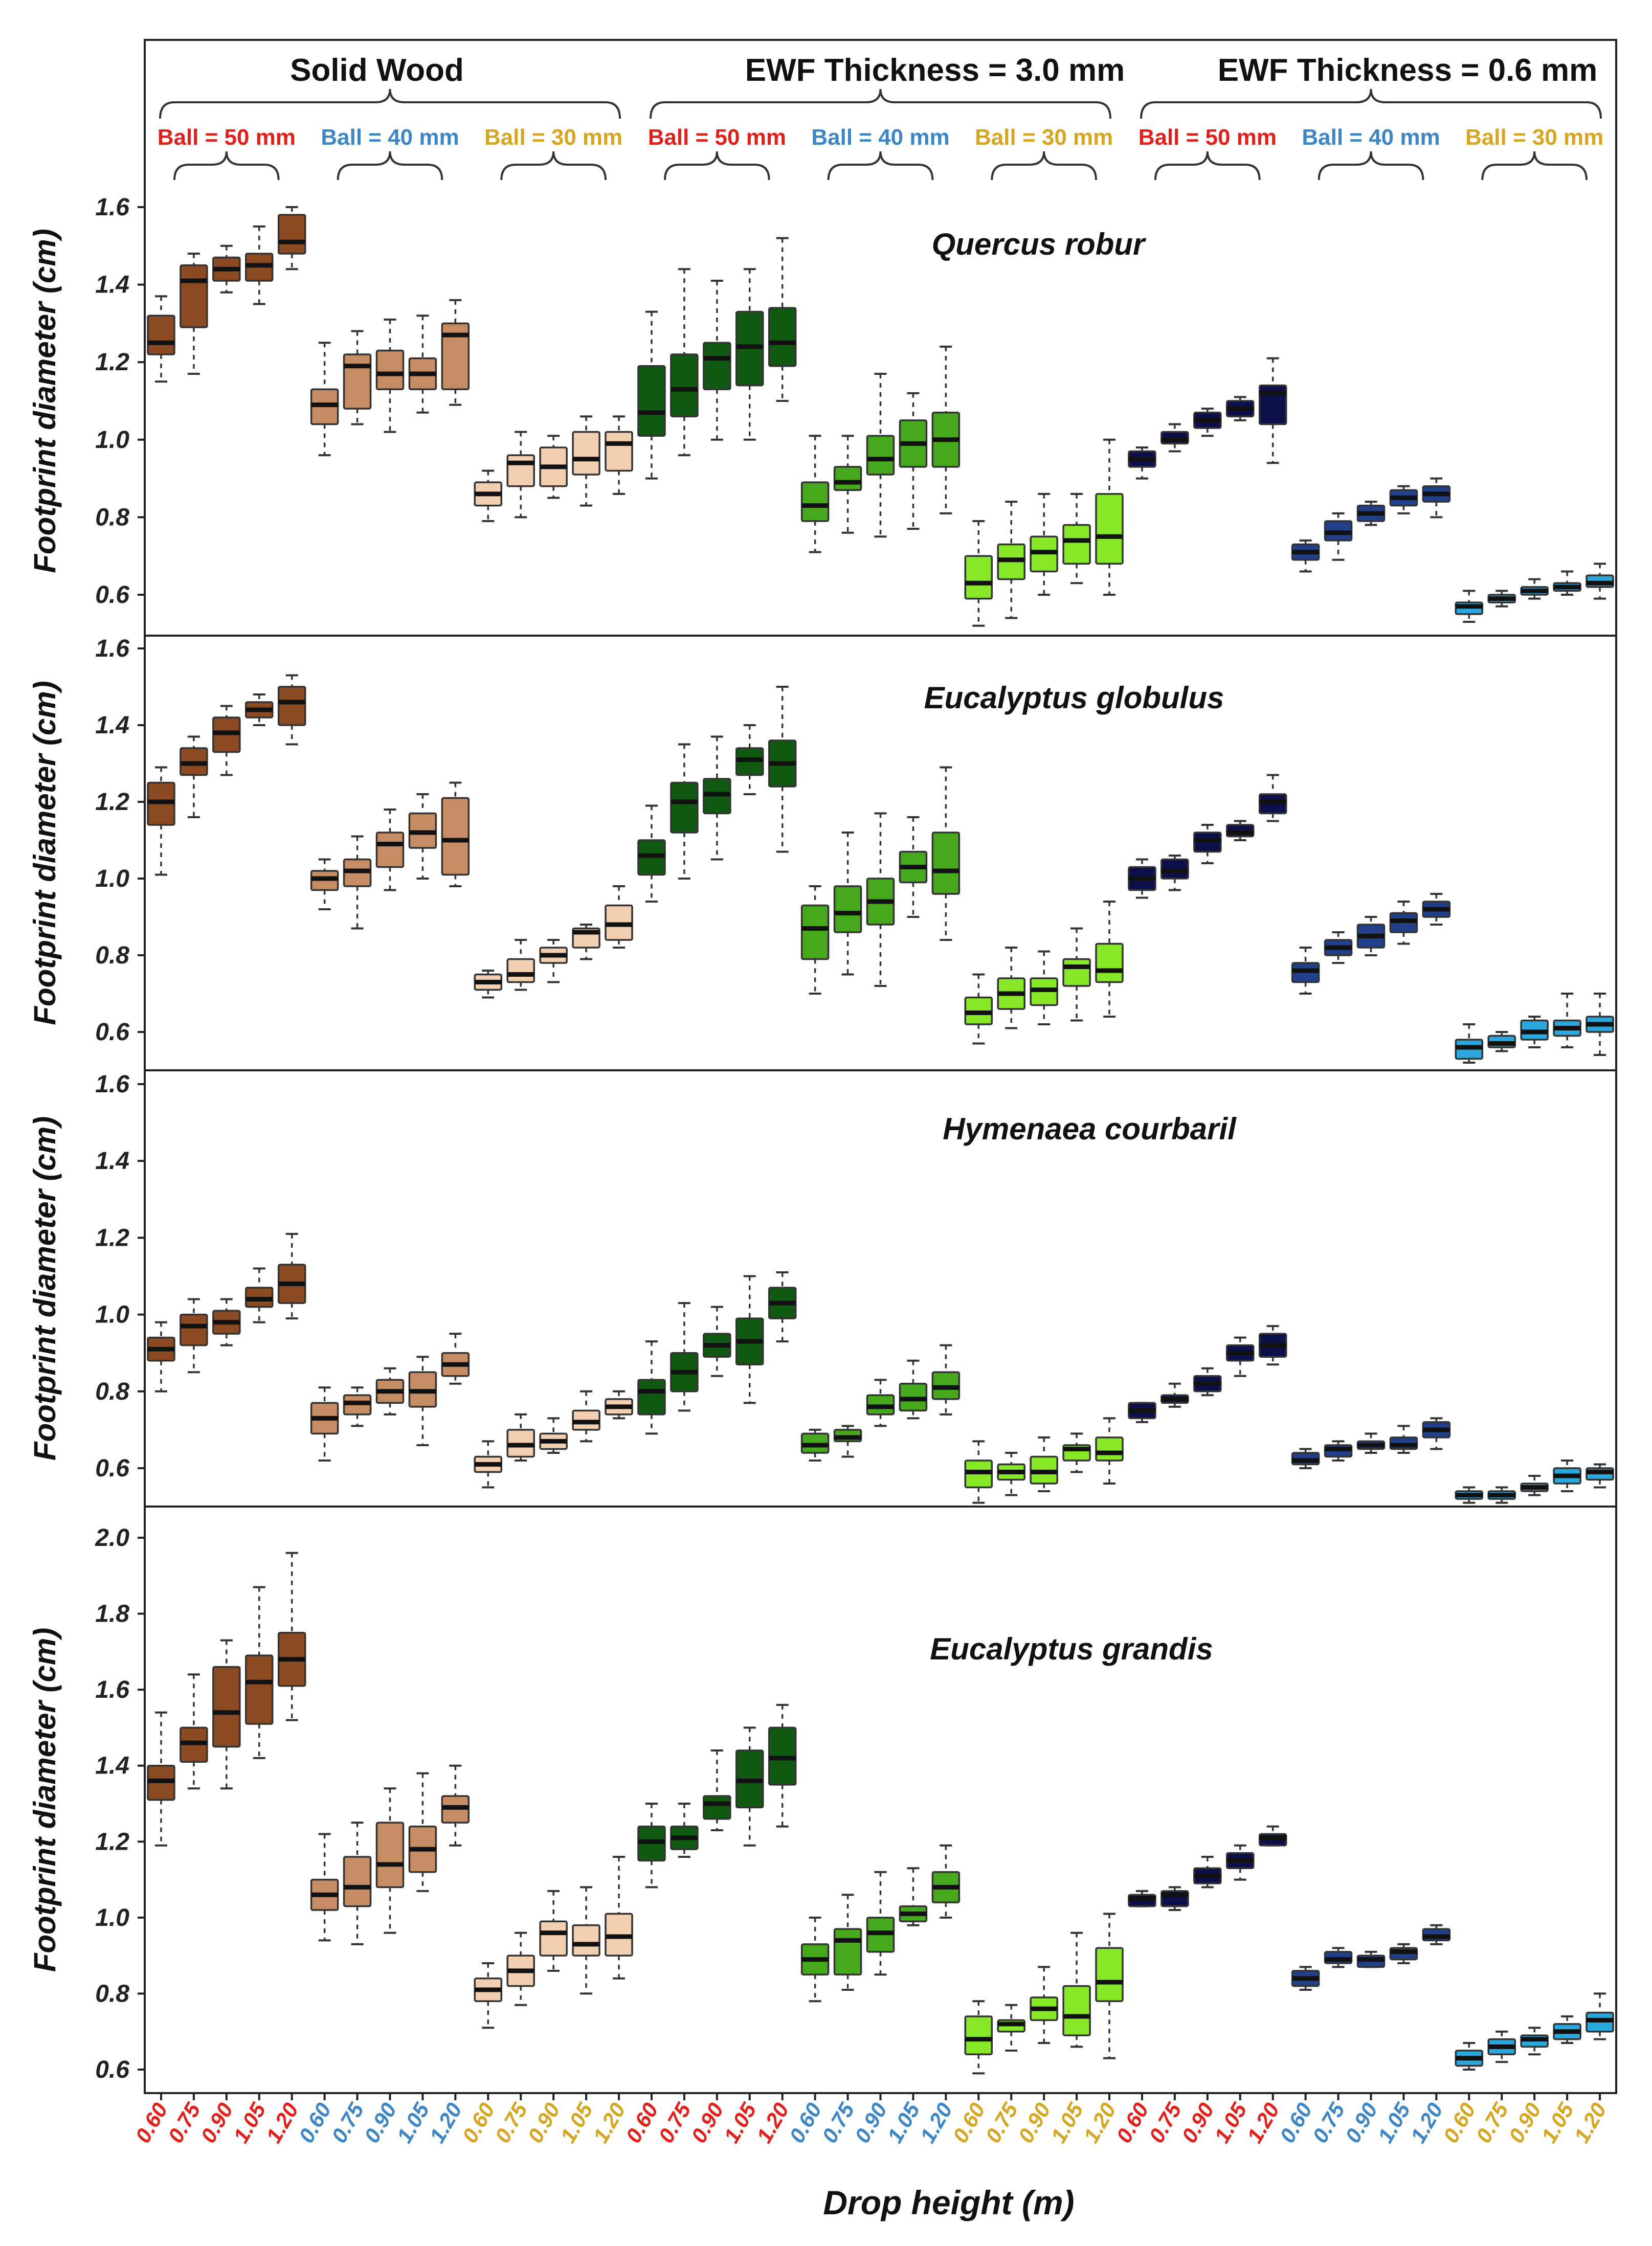 The width and height of the screenshot is (1652, 2246). What do you see at coordinates (1067, 2122) in the screenshot?
I see `x-tick-label-29: 1.05` at bounding box center [1067, 2122].